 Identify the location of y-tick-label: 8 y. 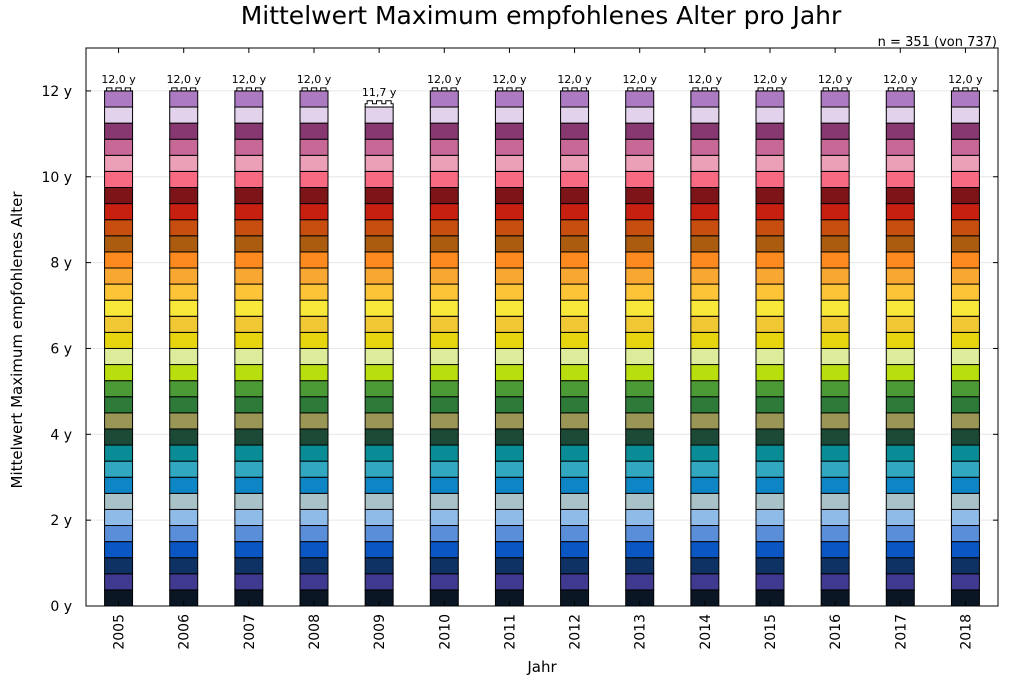
(61, 264).